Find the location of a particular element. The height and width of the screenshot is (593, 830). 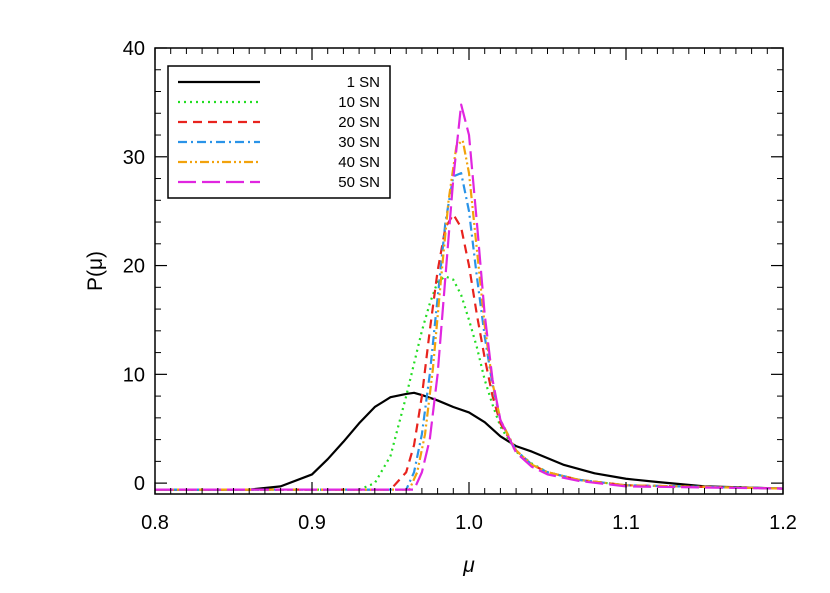

legend-box is located at coordinates (279, 132).